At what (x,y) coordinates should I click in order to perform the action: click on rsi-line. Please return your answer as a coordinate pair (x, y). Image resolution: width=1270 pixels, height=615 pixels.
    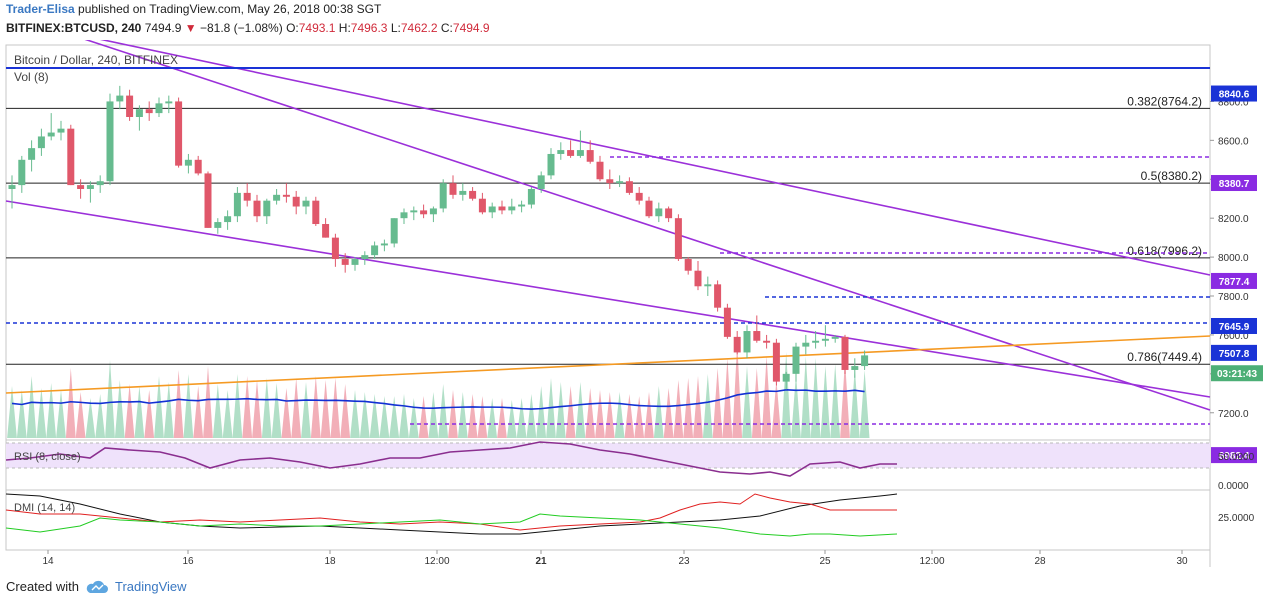
    Looking at the image, I should click on (451, 459).